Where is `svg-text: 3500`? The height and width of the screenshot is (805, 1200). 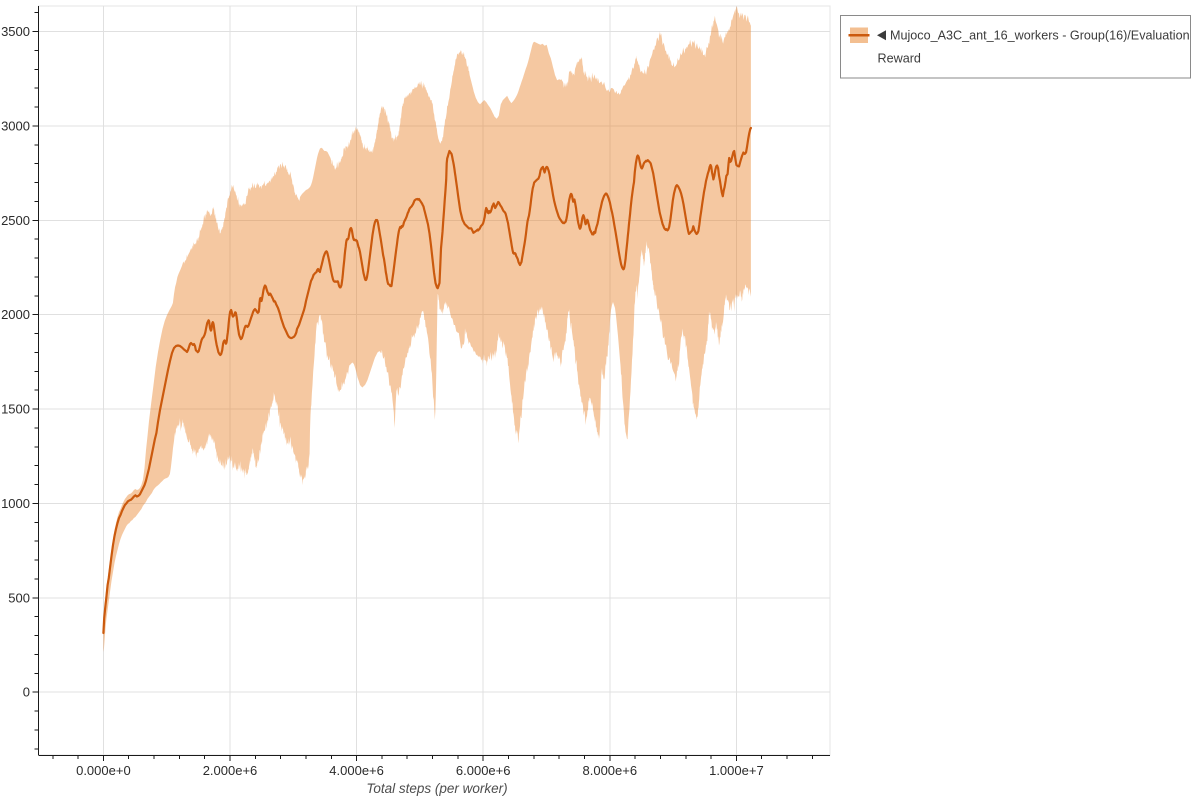 svg-text: 3500 is located at coordinates (15, 31).